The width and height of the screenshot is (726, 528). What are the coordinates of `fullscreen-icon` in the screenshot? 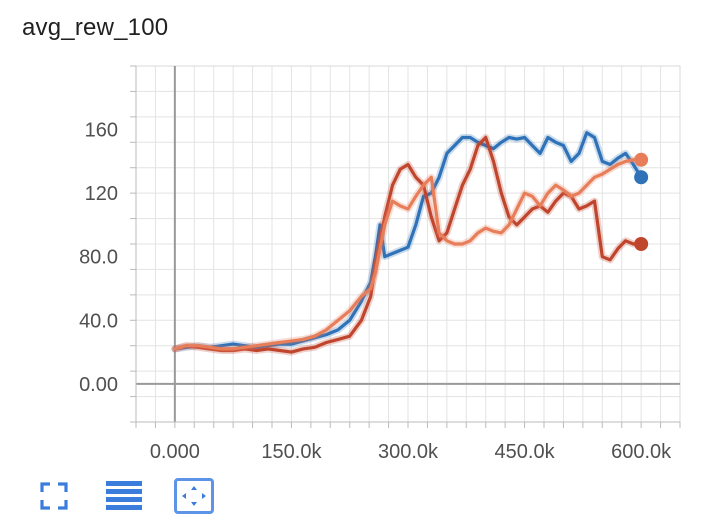 It's located at (54, 496).